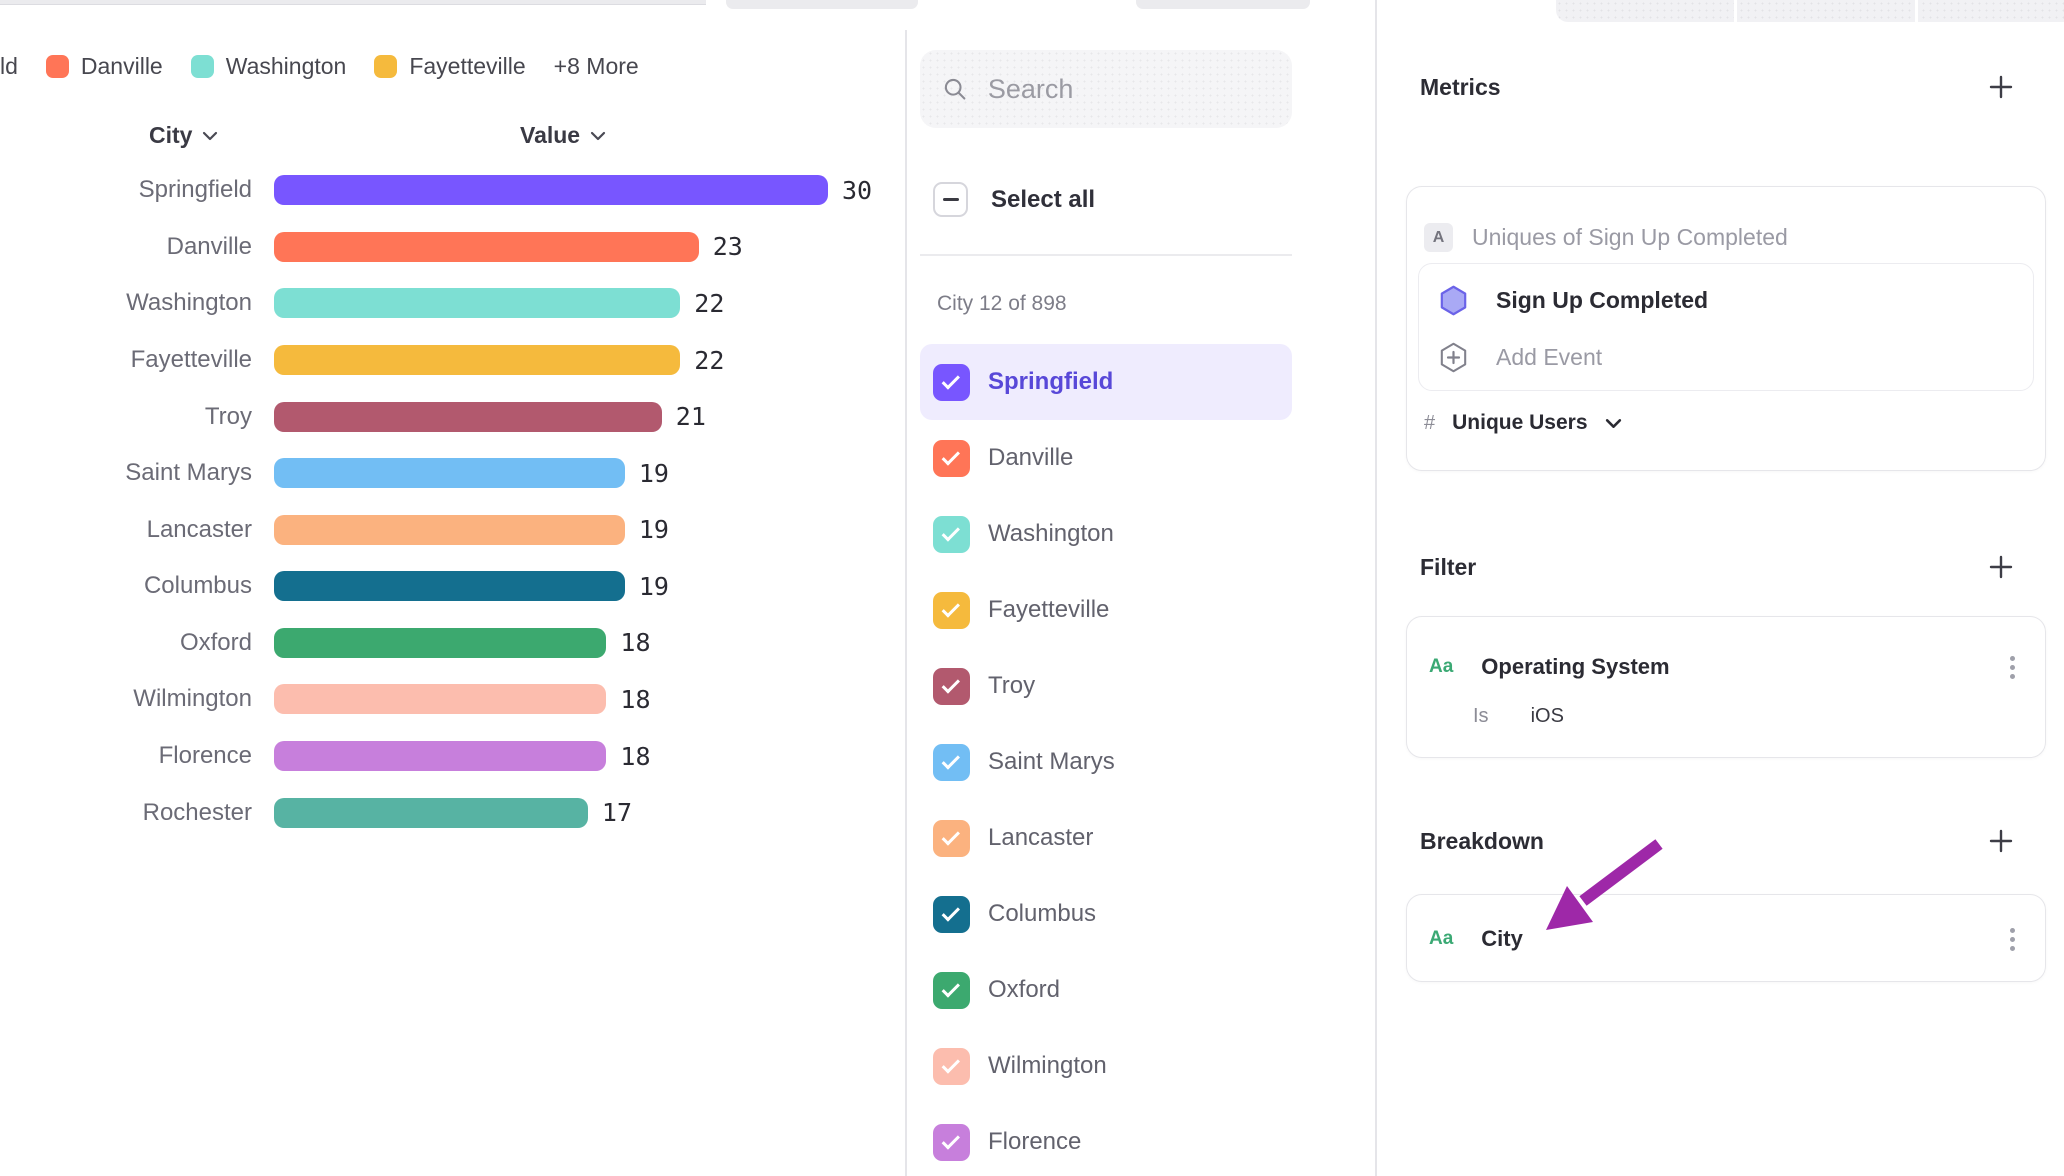 The height and width of the screenshot is (1176, 2064). Describe the element at coordinates (121, 65) in the screenshot. I see `legend-label: Danville` at that location.